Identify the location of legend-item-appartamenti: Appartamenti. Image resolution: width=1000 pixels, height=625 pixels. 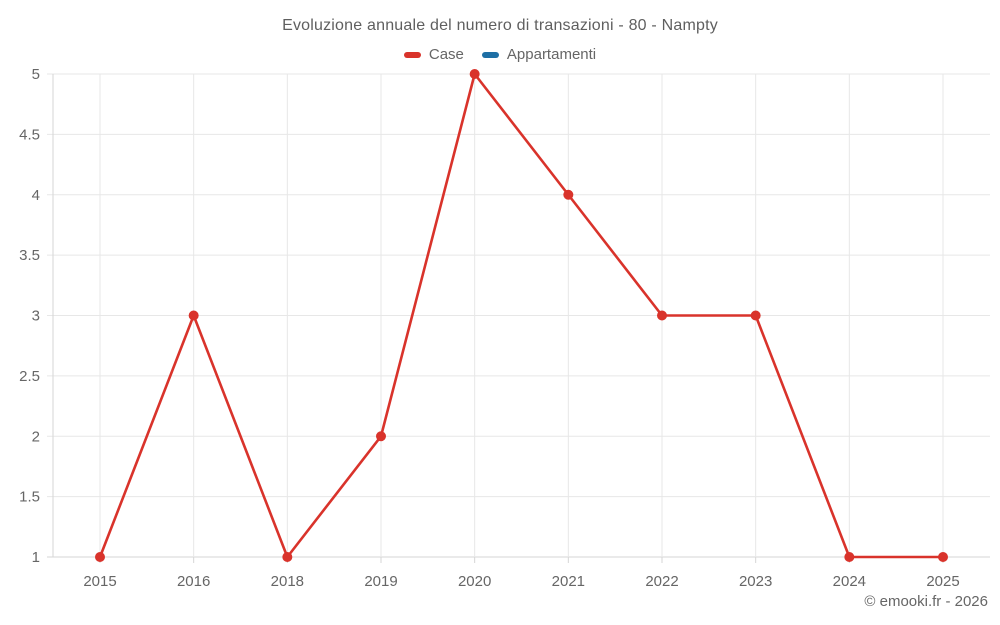
(539, 54).